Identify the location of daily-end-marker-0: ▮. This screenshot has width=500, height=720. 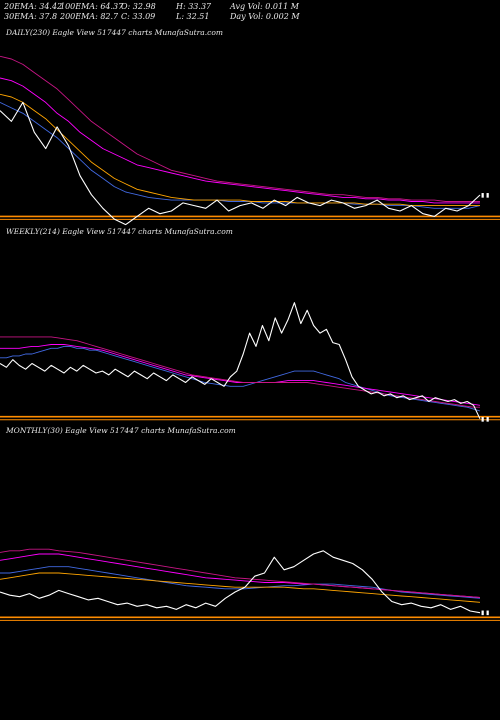
(482, 195).